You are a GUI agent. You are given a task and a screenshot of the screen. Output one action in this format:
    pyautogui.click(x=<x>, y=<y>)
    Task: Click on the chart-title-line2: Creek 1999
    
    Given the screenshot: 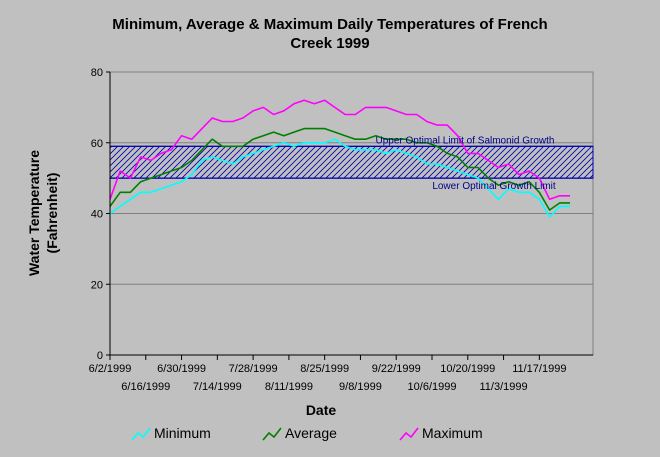 What is the action you would take?
    pyautogui.click(x=329, y=43)
    